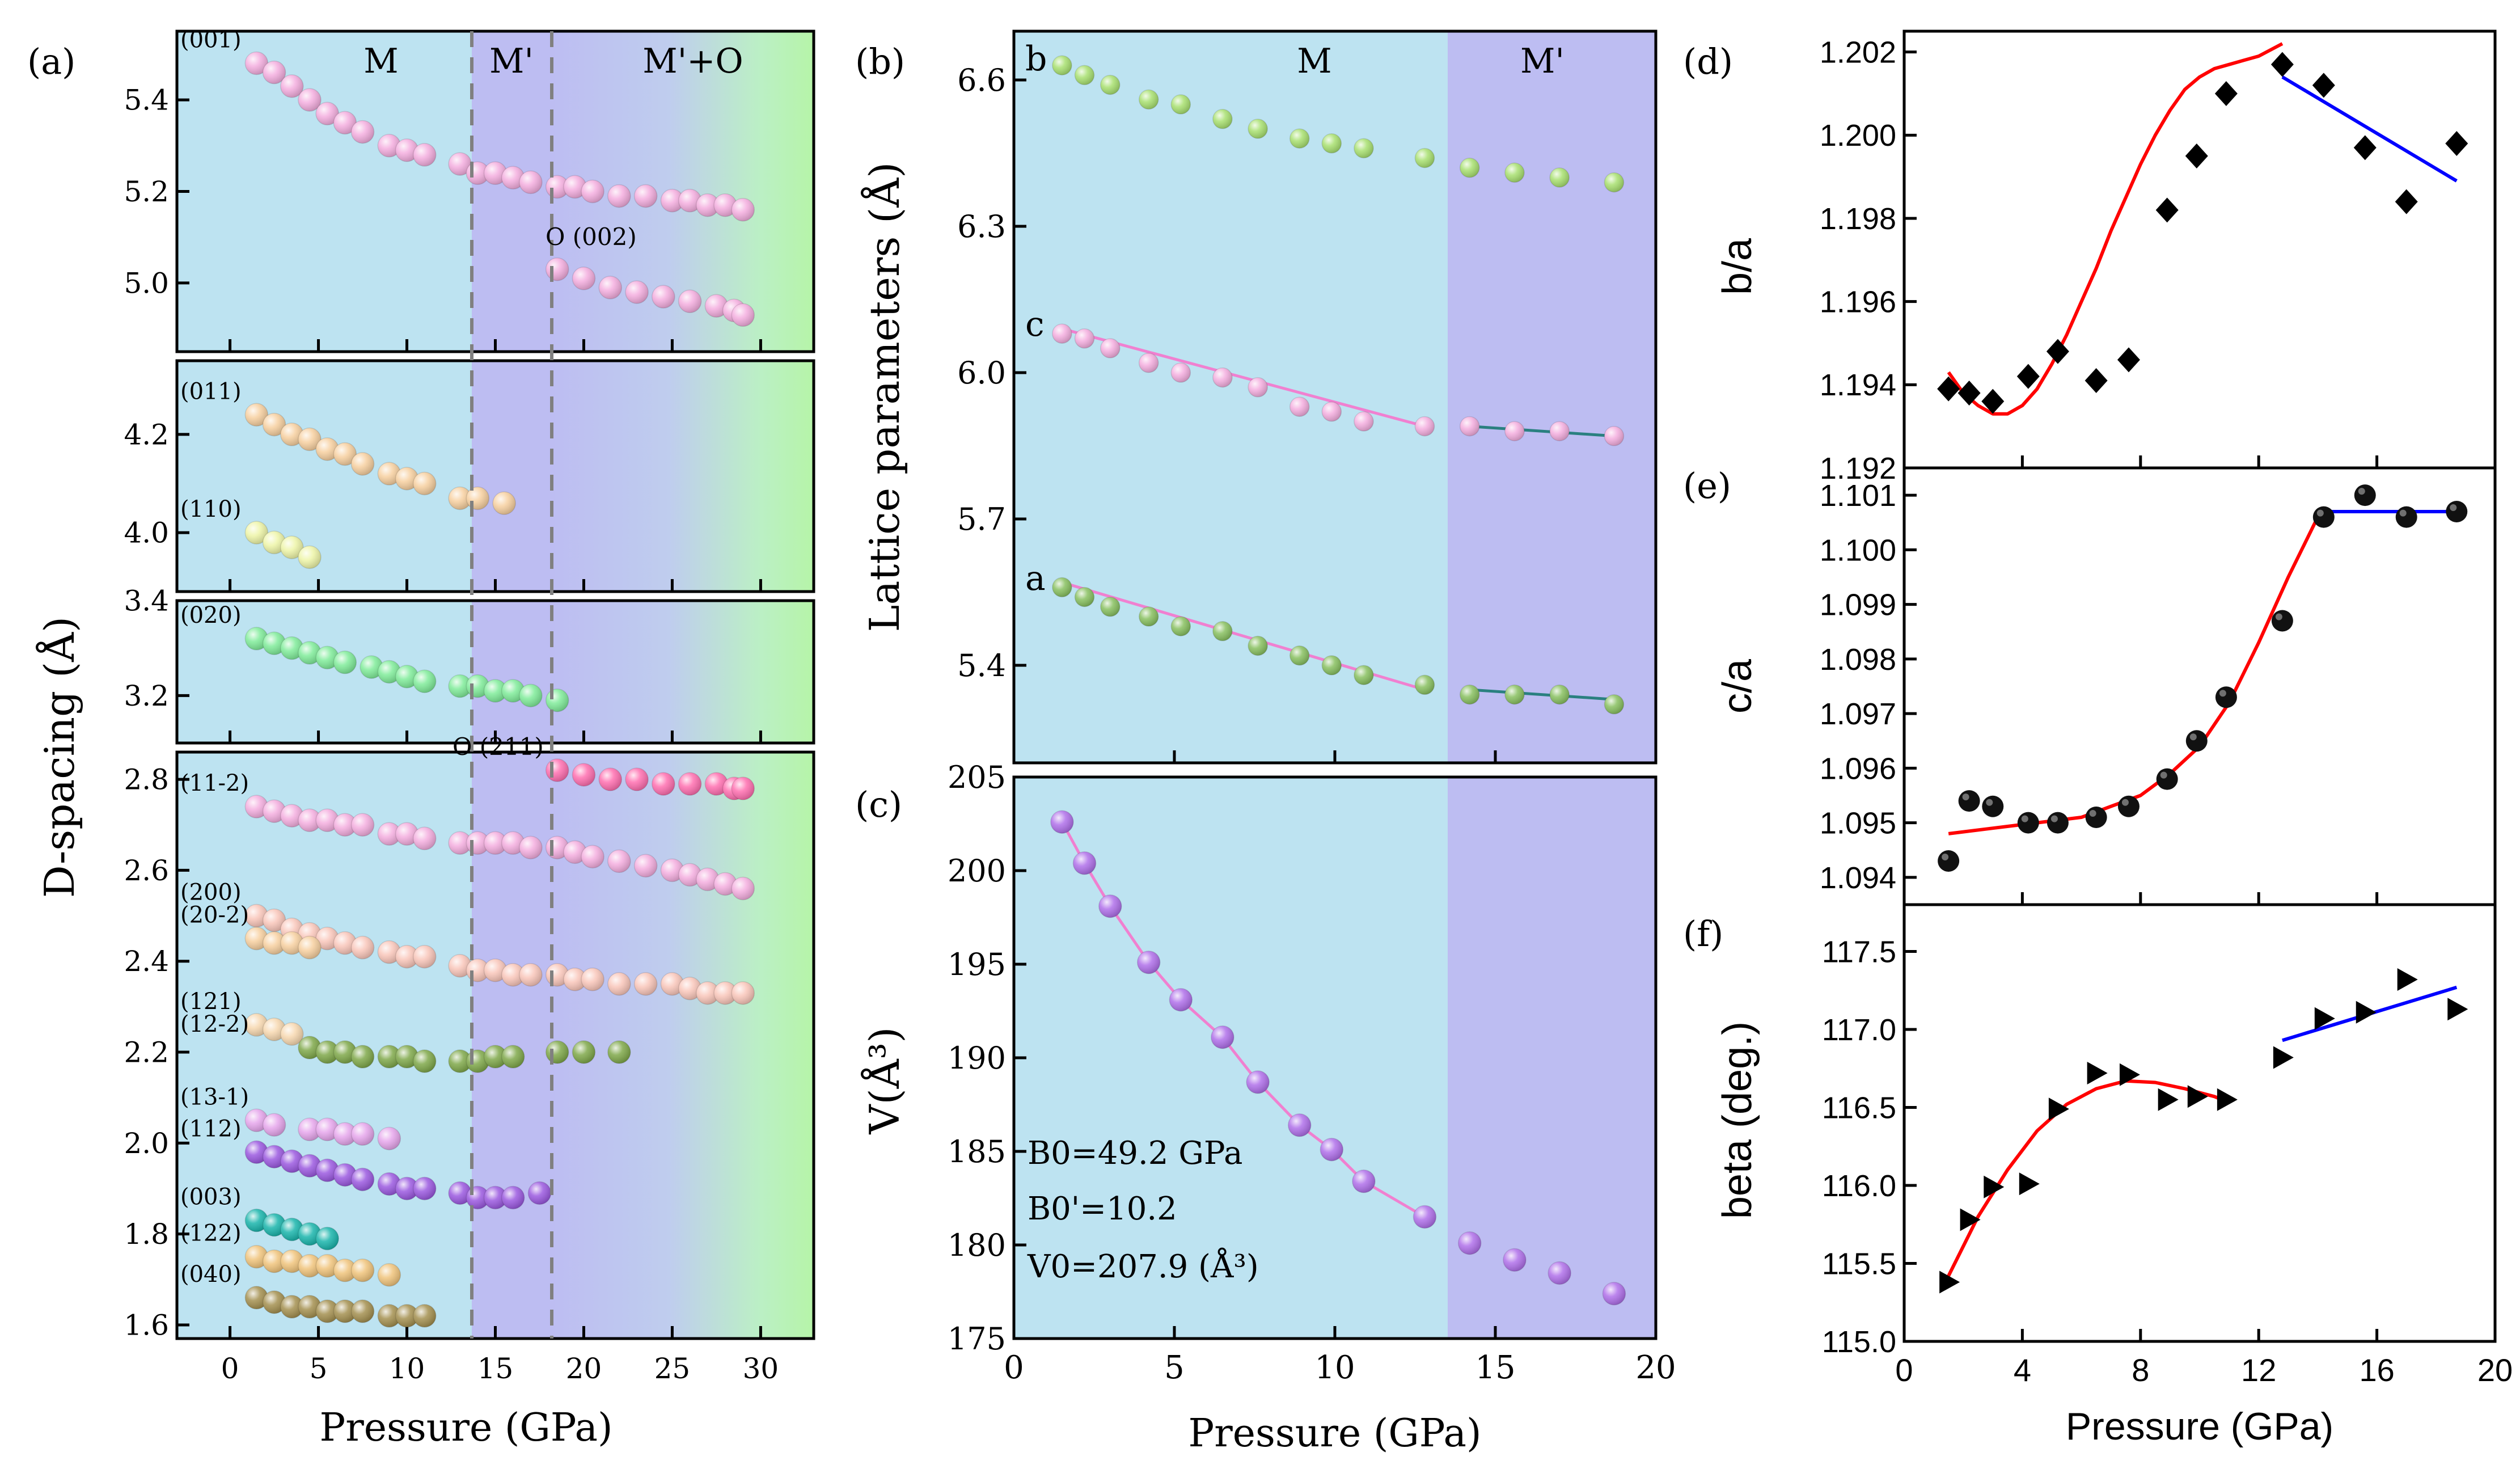 The width and height of the screenshot is (2520, 1469). What do you see at coordinates (1469, 695) in the screenshot?
I see `b-a-point-11-shade` at bounding box center [1469, 695].